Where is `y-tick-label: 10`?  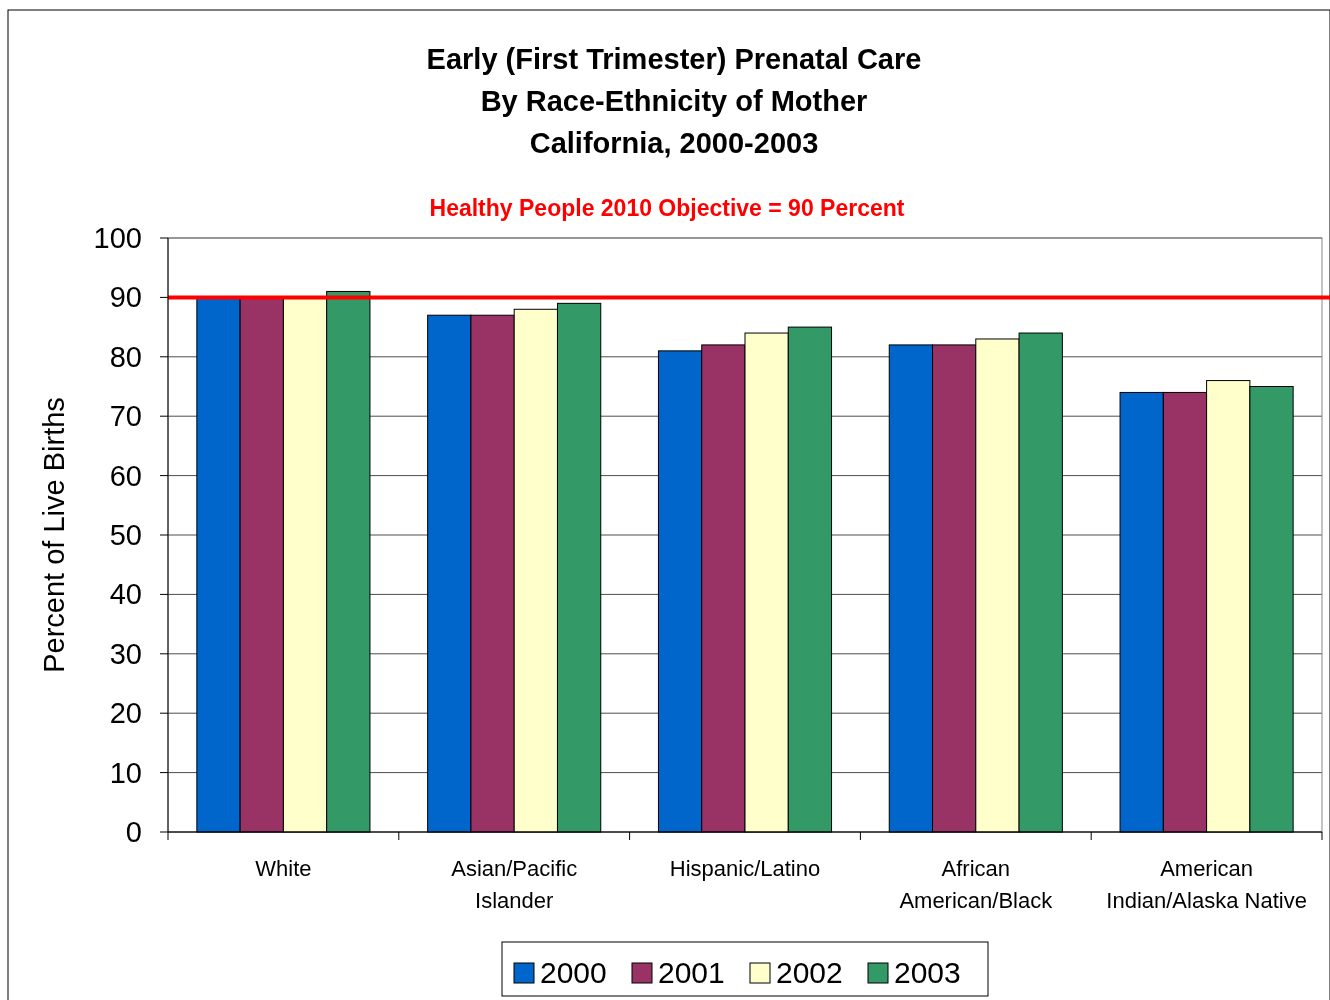 y-tick-label: 10 is located at coordinates (125, 772).